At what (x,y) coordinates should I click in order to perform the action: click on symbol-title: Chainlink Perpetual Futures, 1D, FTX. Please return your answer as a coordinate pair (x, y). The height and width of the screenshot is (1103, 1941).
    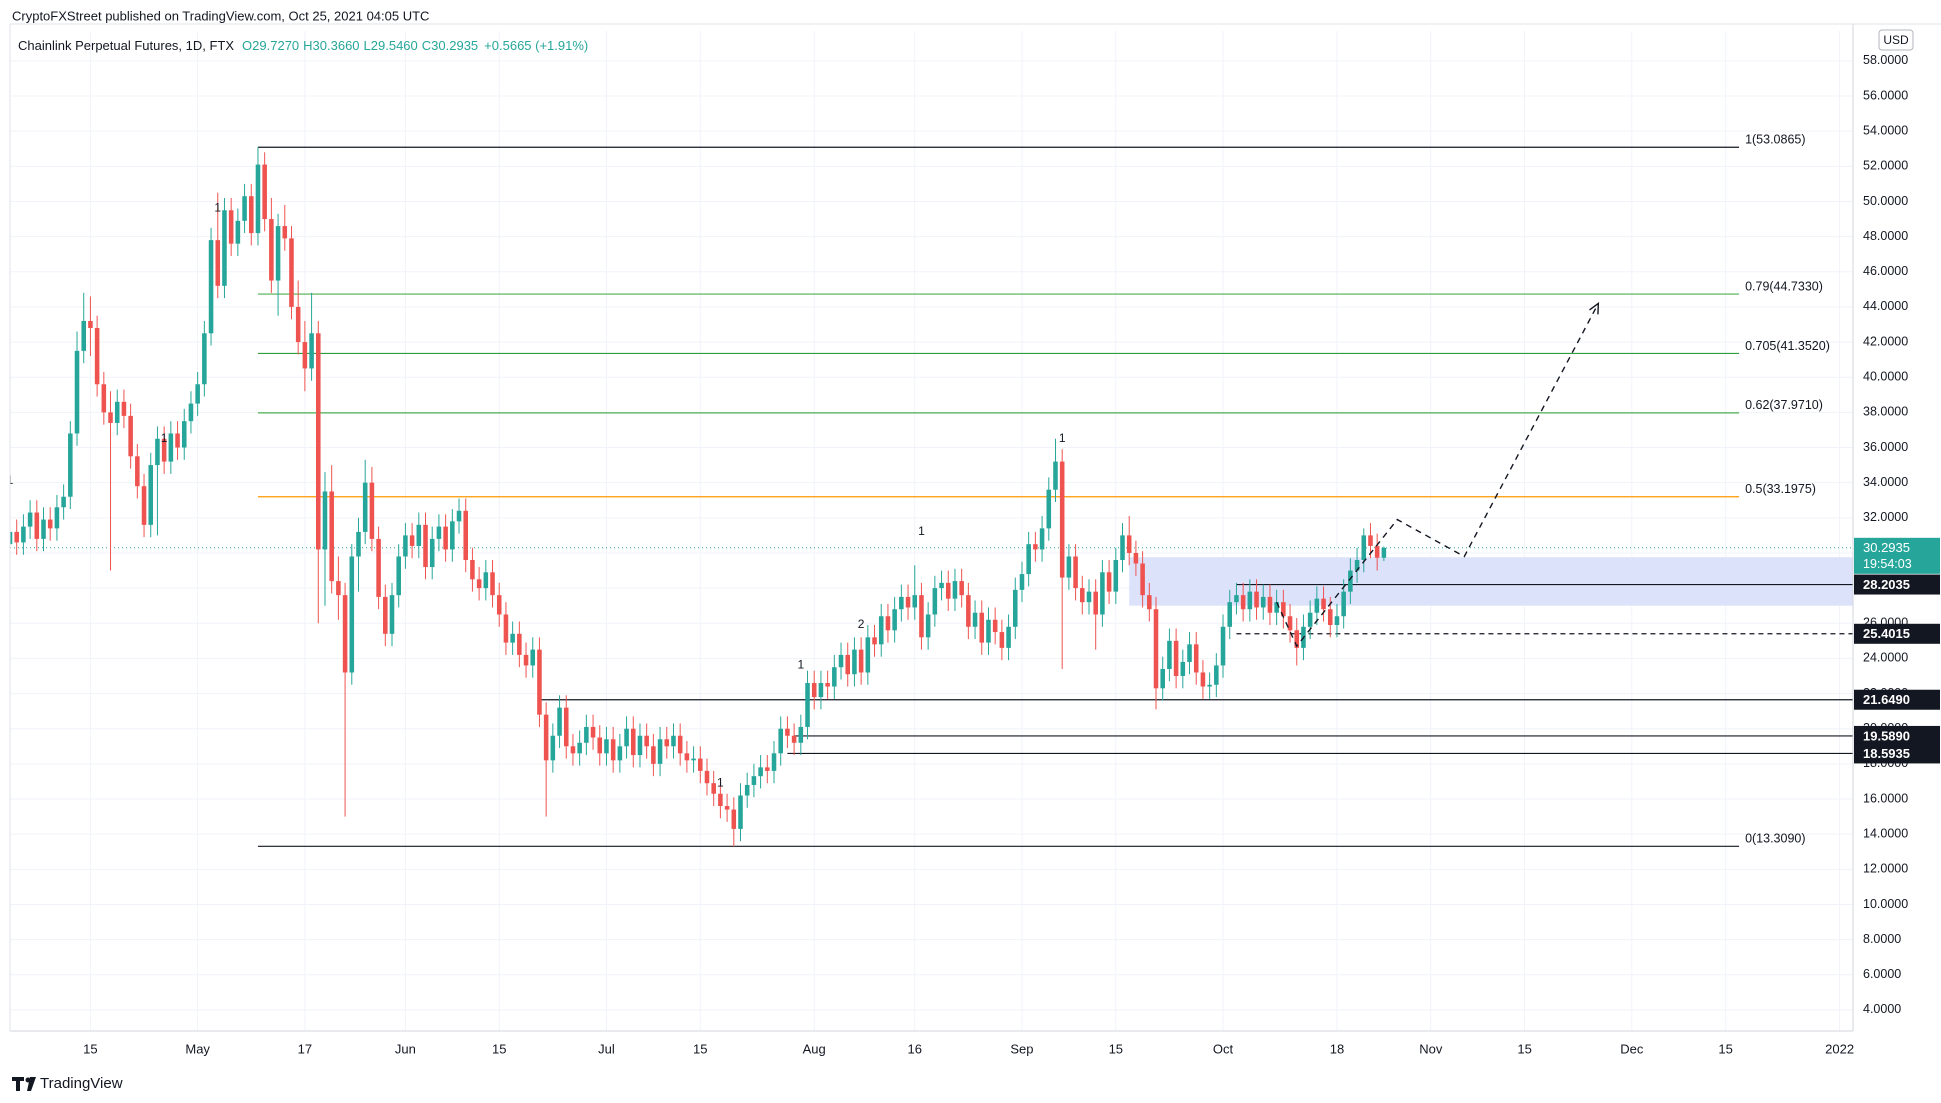
    Looking at the image, I should click on (126, 45).